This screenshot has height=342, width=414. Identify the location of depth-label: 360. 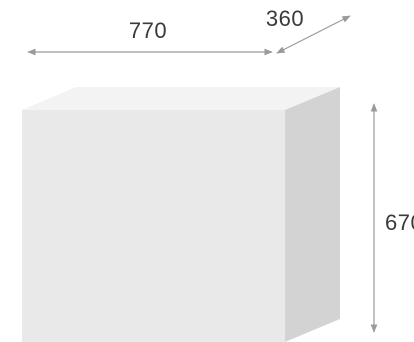
(285, 18).